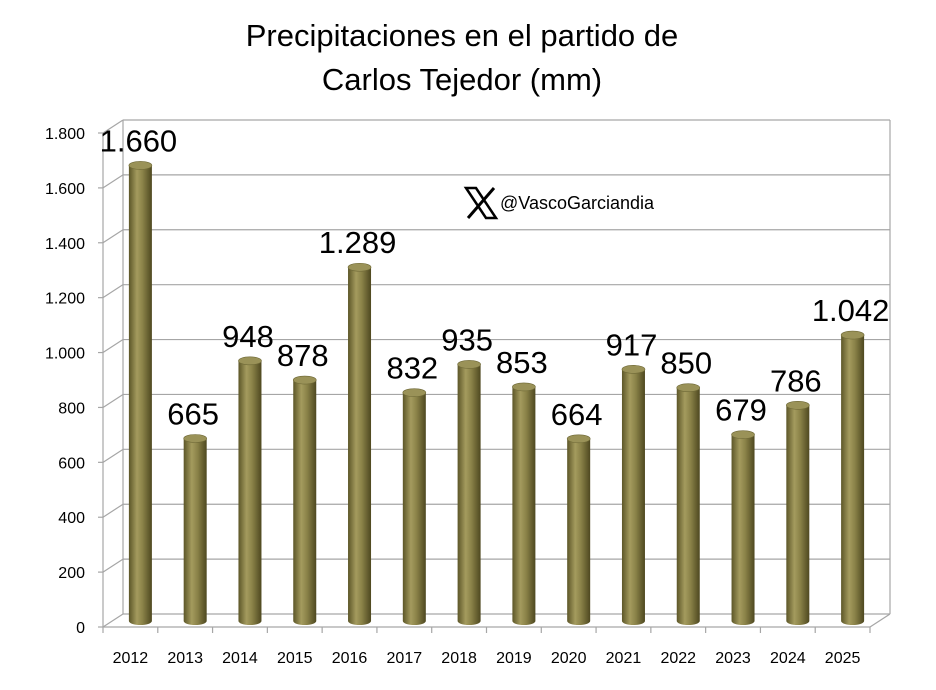 This screenshot has height=690, width=936. I want to click on watermark: @VascoGarciandia, so click(559, 203).